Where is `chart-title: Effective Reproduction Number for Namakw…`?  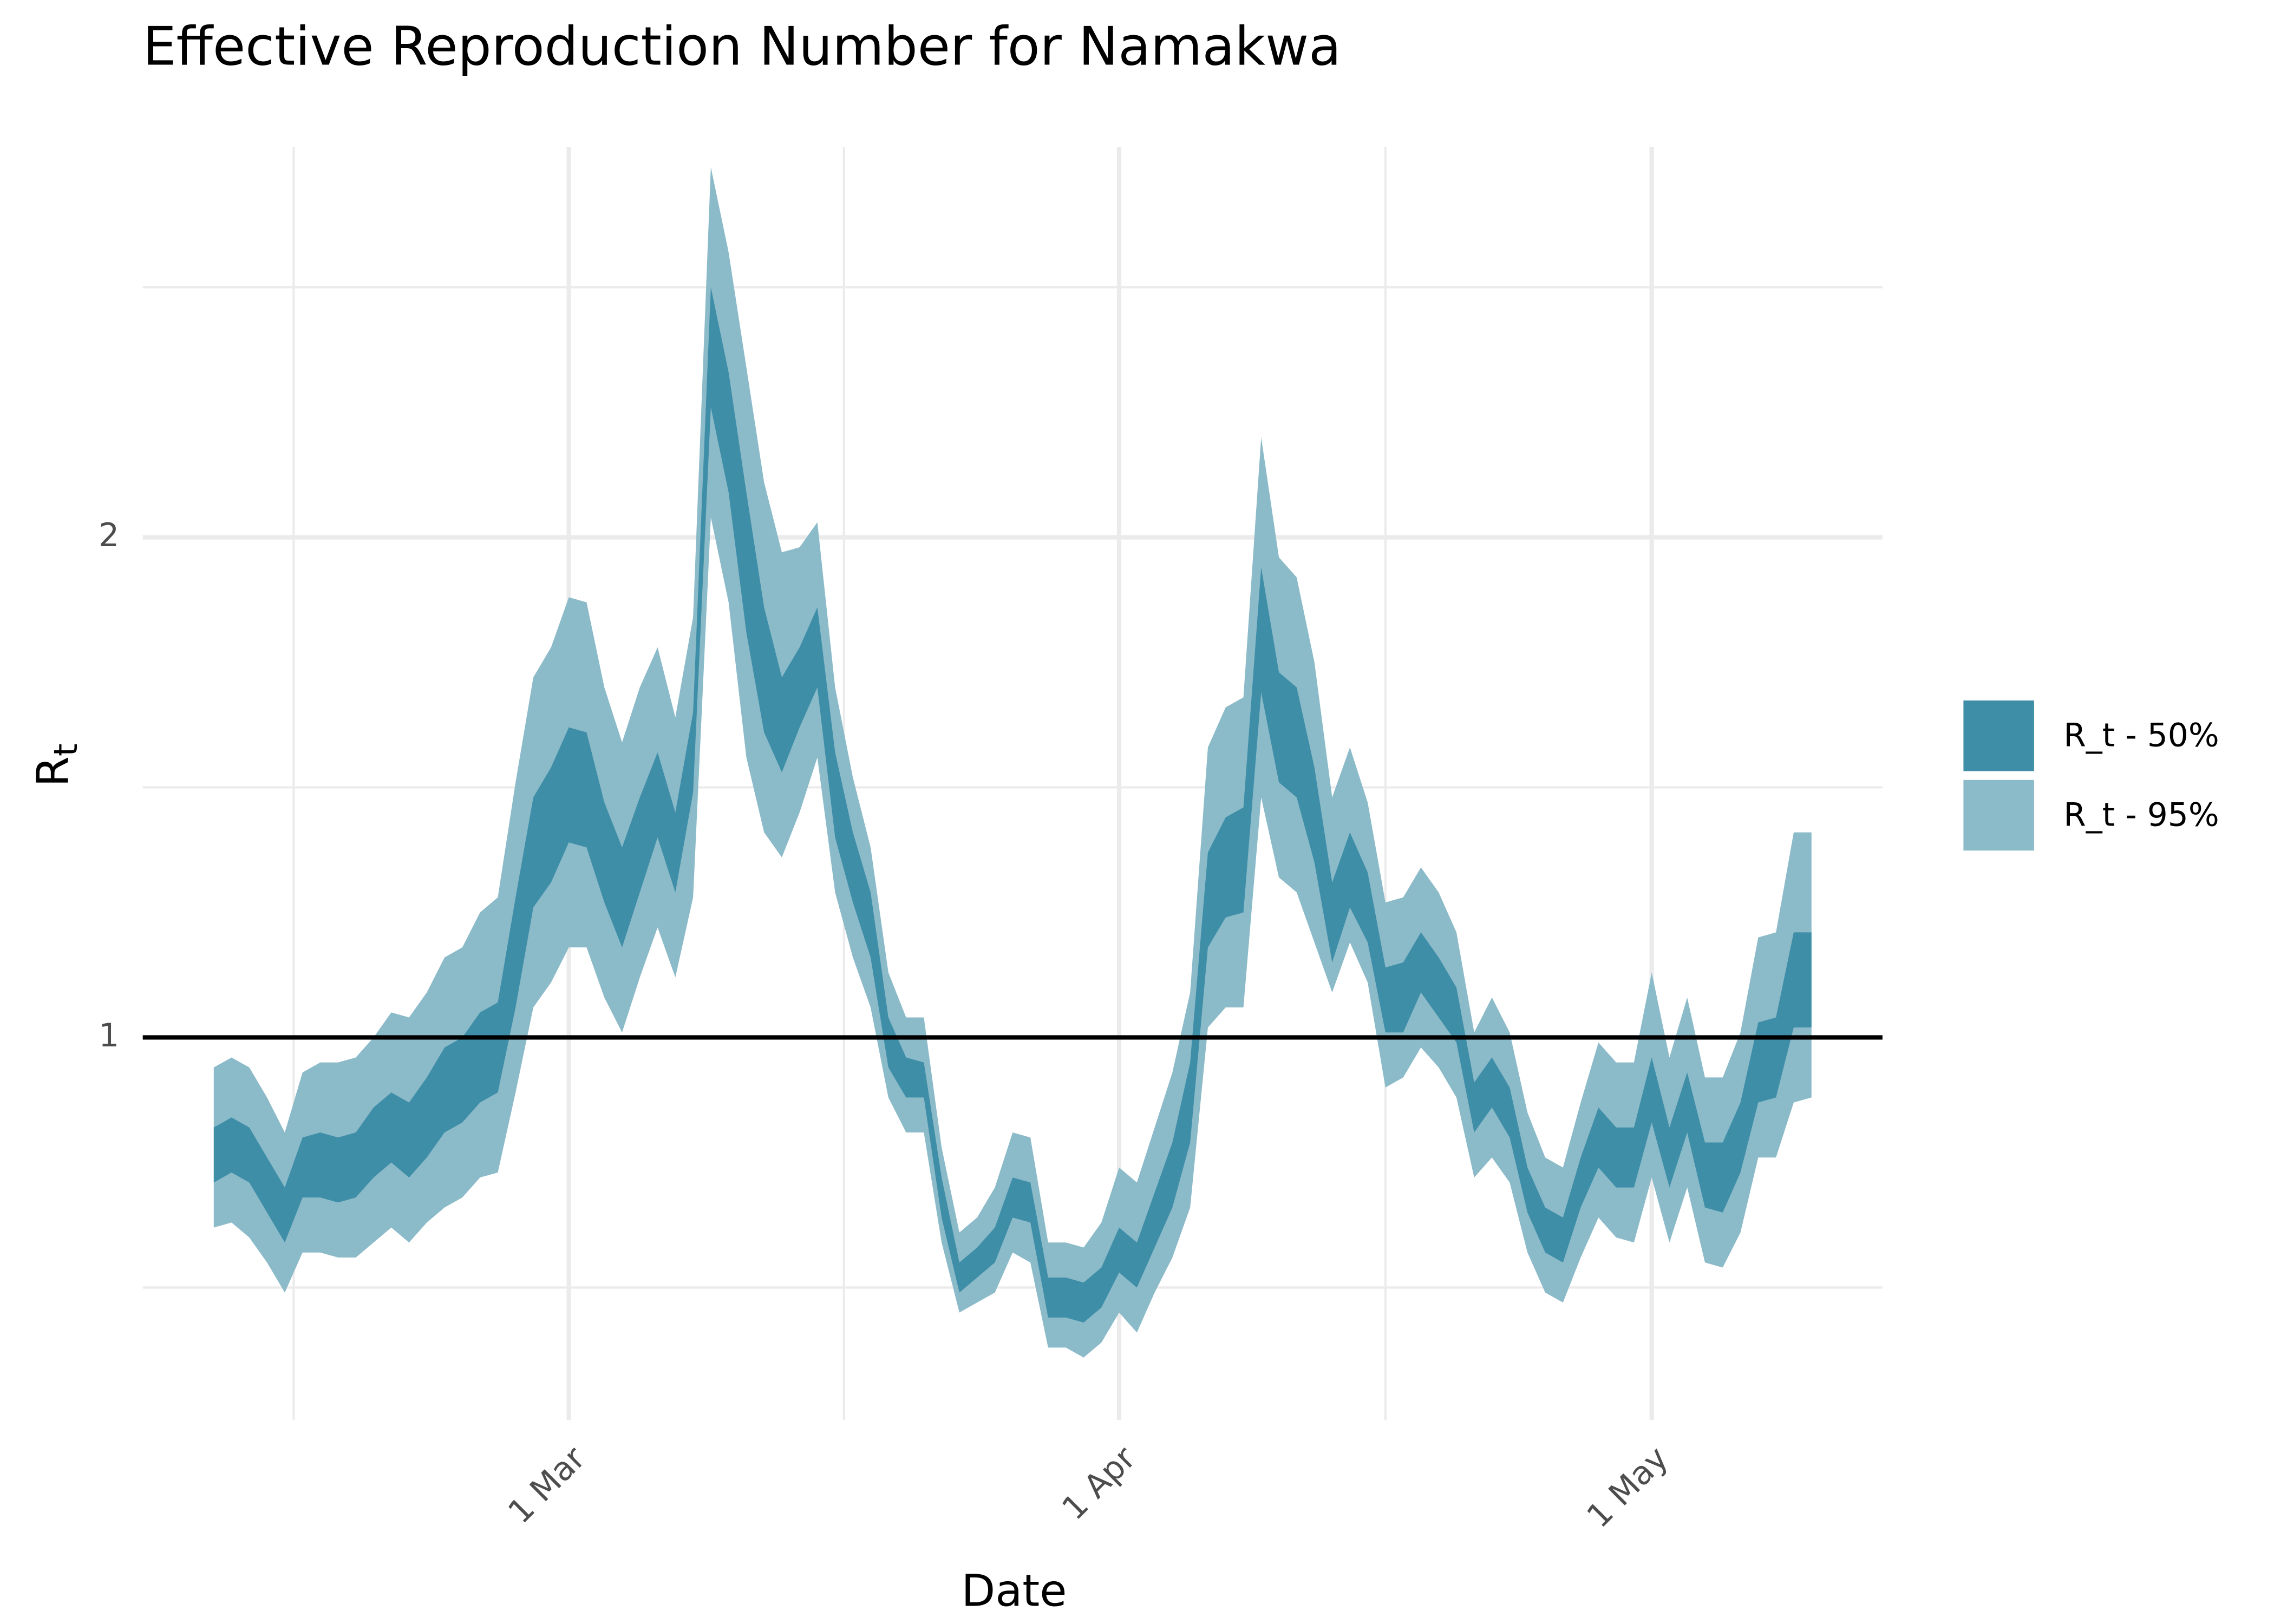
chart-title: Effective Reproduction Number for Namakw… is located at coordinates (742, 46).